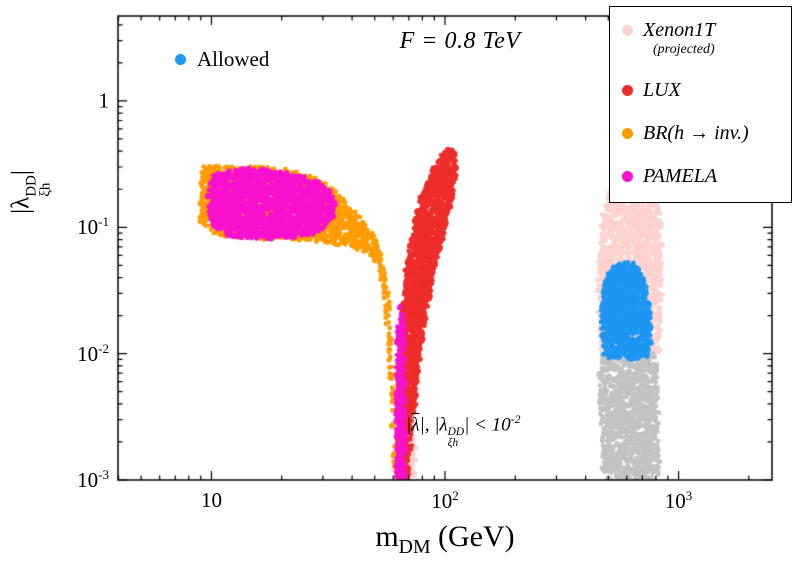 The image size is (796, 572). What do you see at coordinates (409, 425) in the screenshot?
I see `annotation-open: |` at bounding box center [409, 425].